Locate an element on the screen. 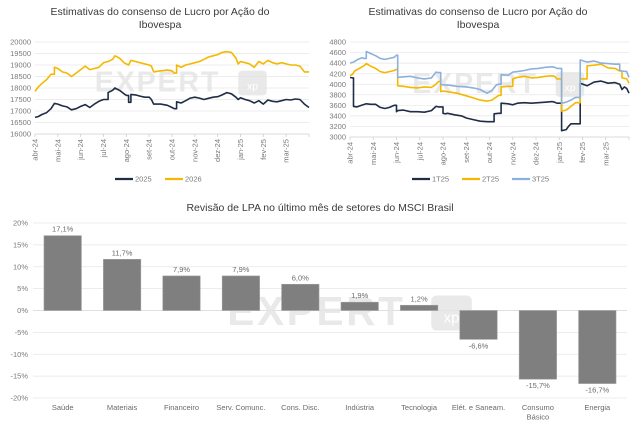 This screenshot has width=639, height=428. c2-x-tick-label: jul-24 is located at coordinates (419, 151).